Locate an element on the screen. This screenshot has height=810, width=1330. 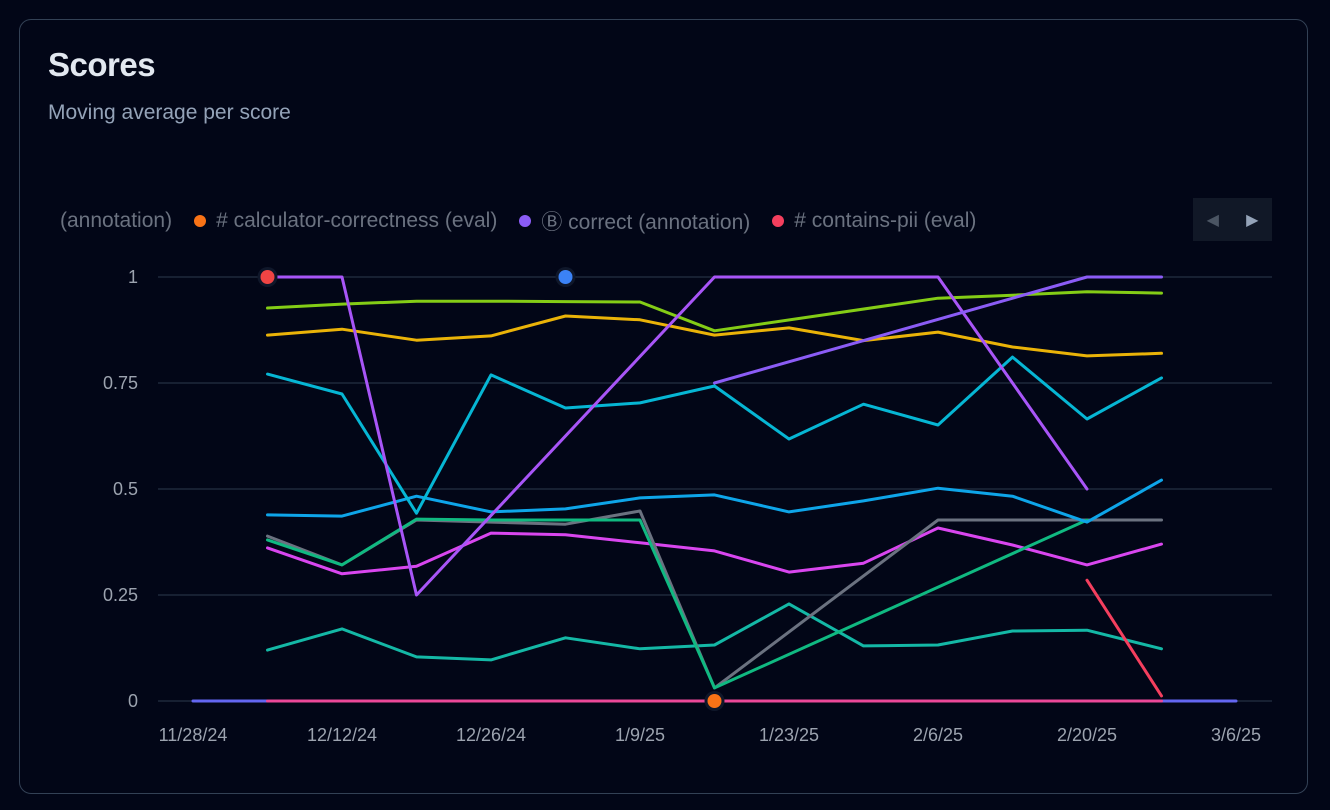
y-tick-label: 0.75 is located at coordinates (120, 383).